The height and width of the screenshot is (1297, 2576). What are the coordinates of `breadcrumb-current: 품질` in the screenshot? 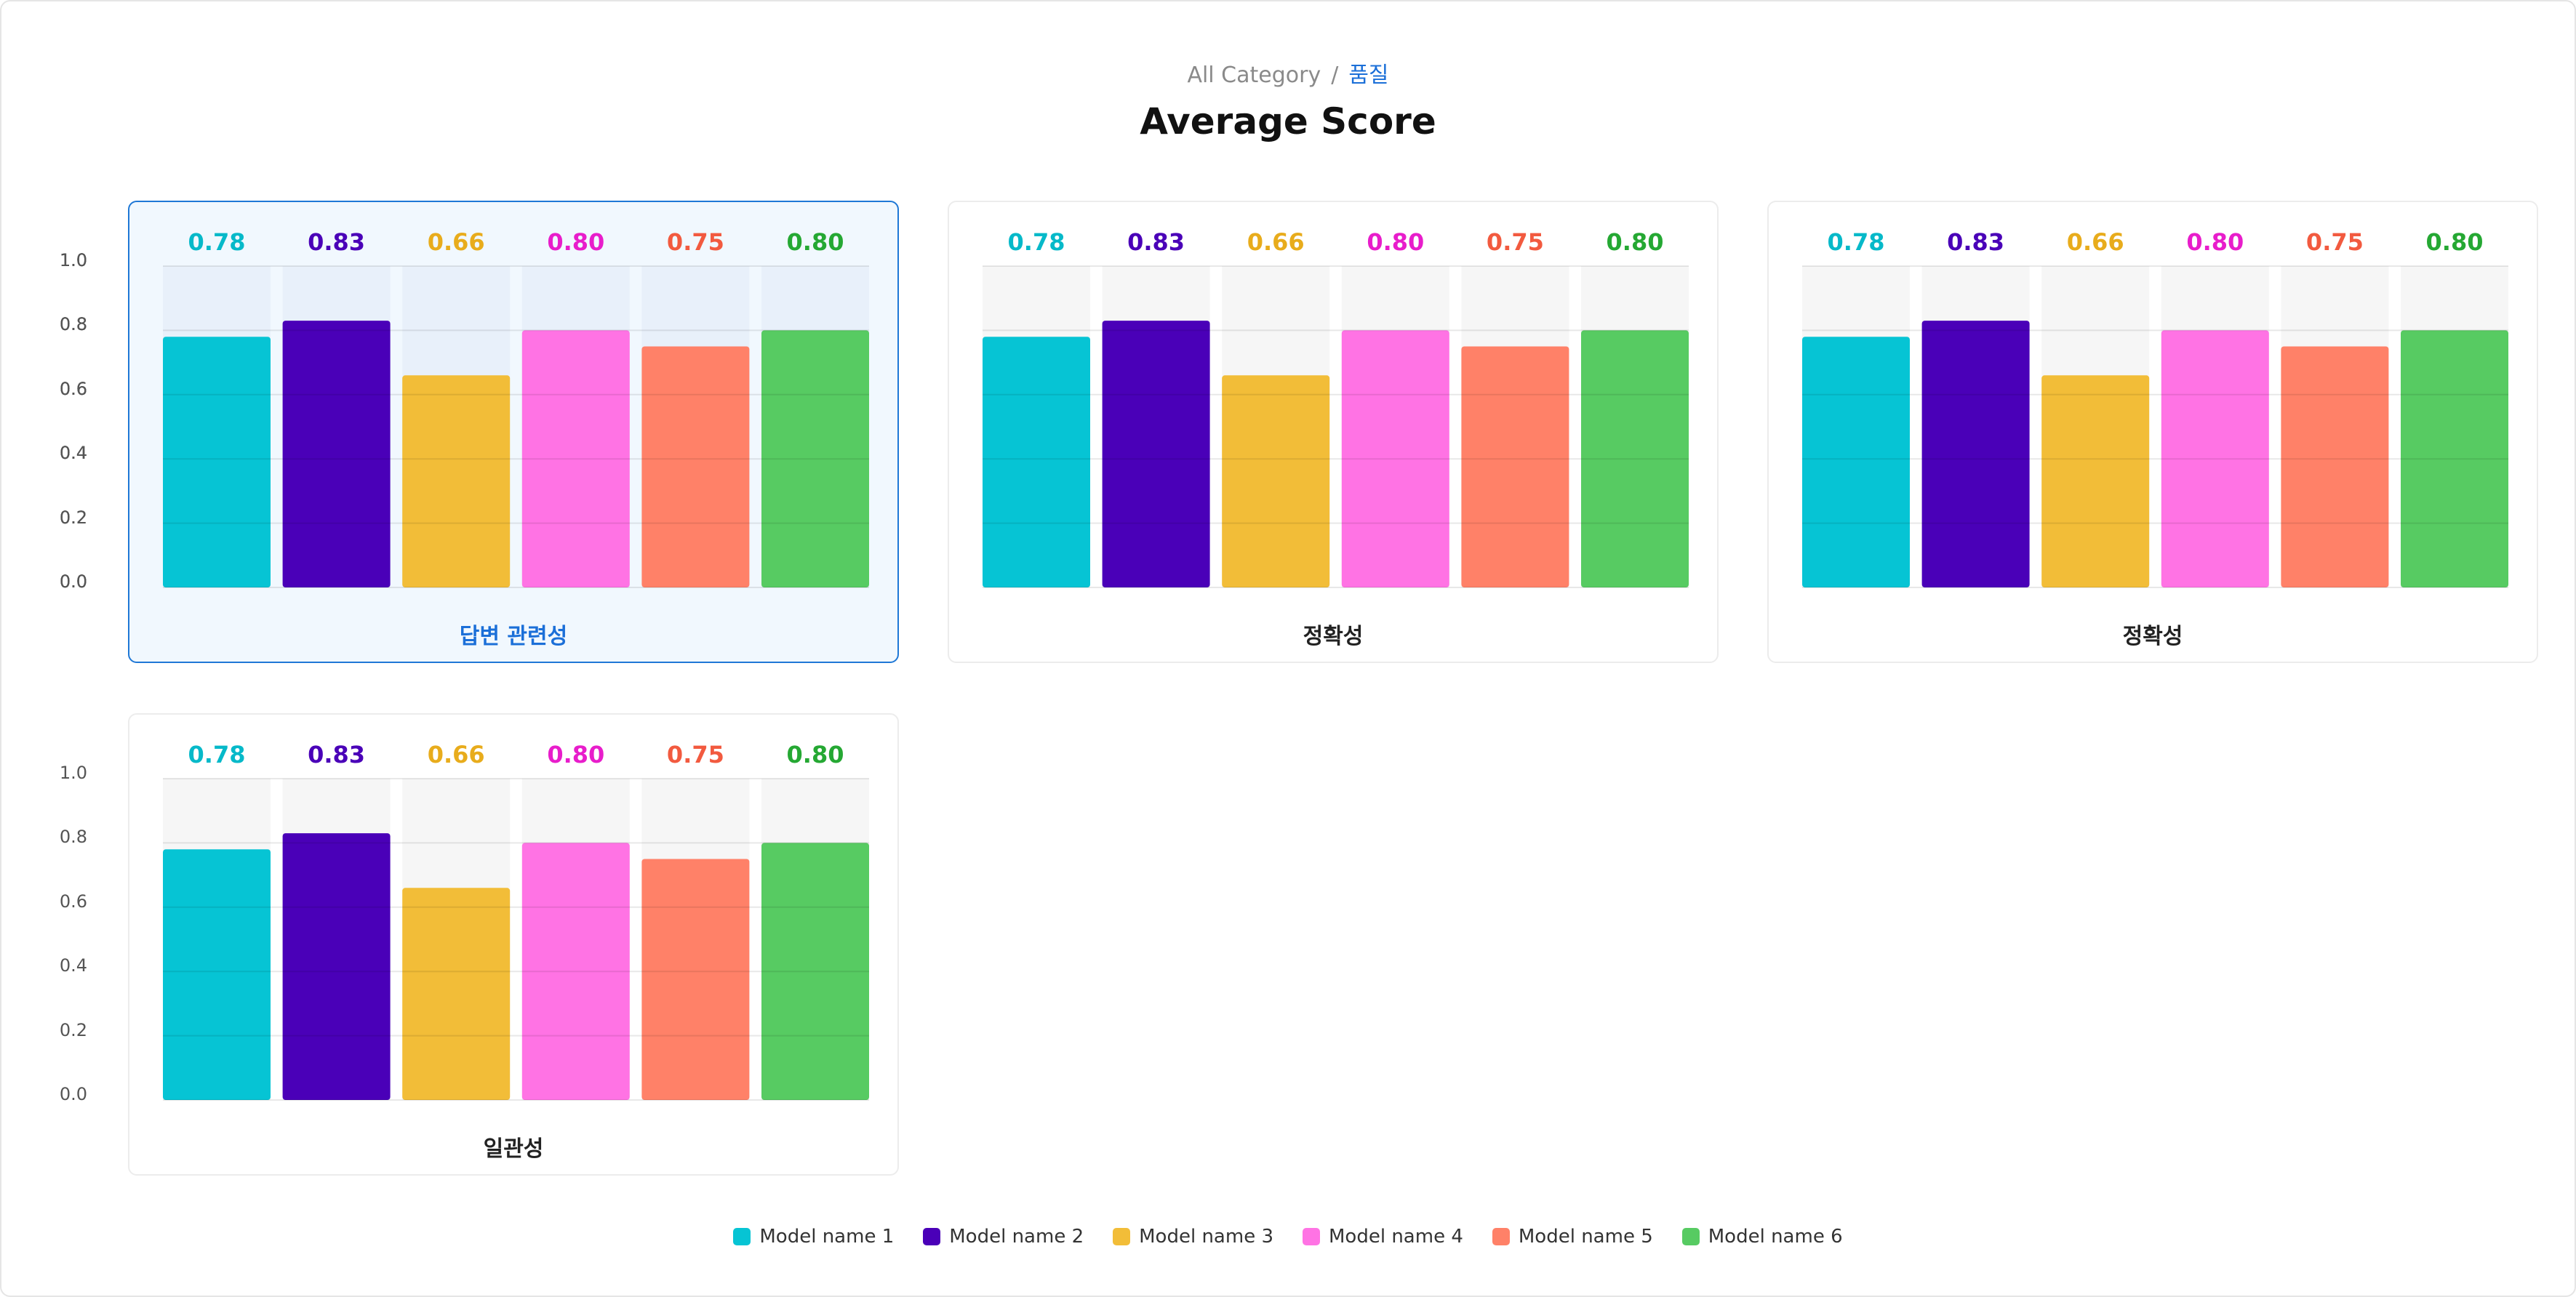 It's located at (1368, 75).